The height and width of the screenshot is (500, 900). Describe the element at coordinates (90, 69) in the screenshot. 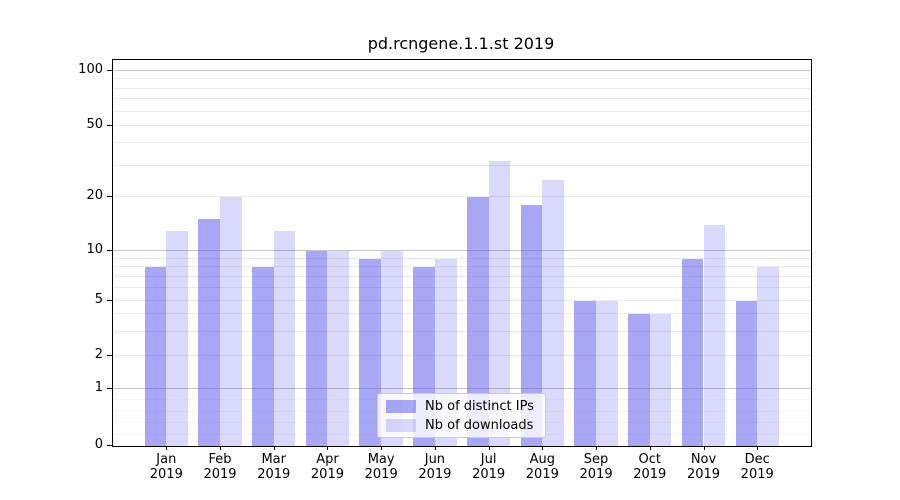

I see `y-tick-label: 100` at that location.